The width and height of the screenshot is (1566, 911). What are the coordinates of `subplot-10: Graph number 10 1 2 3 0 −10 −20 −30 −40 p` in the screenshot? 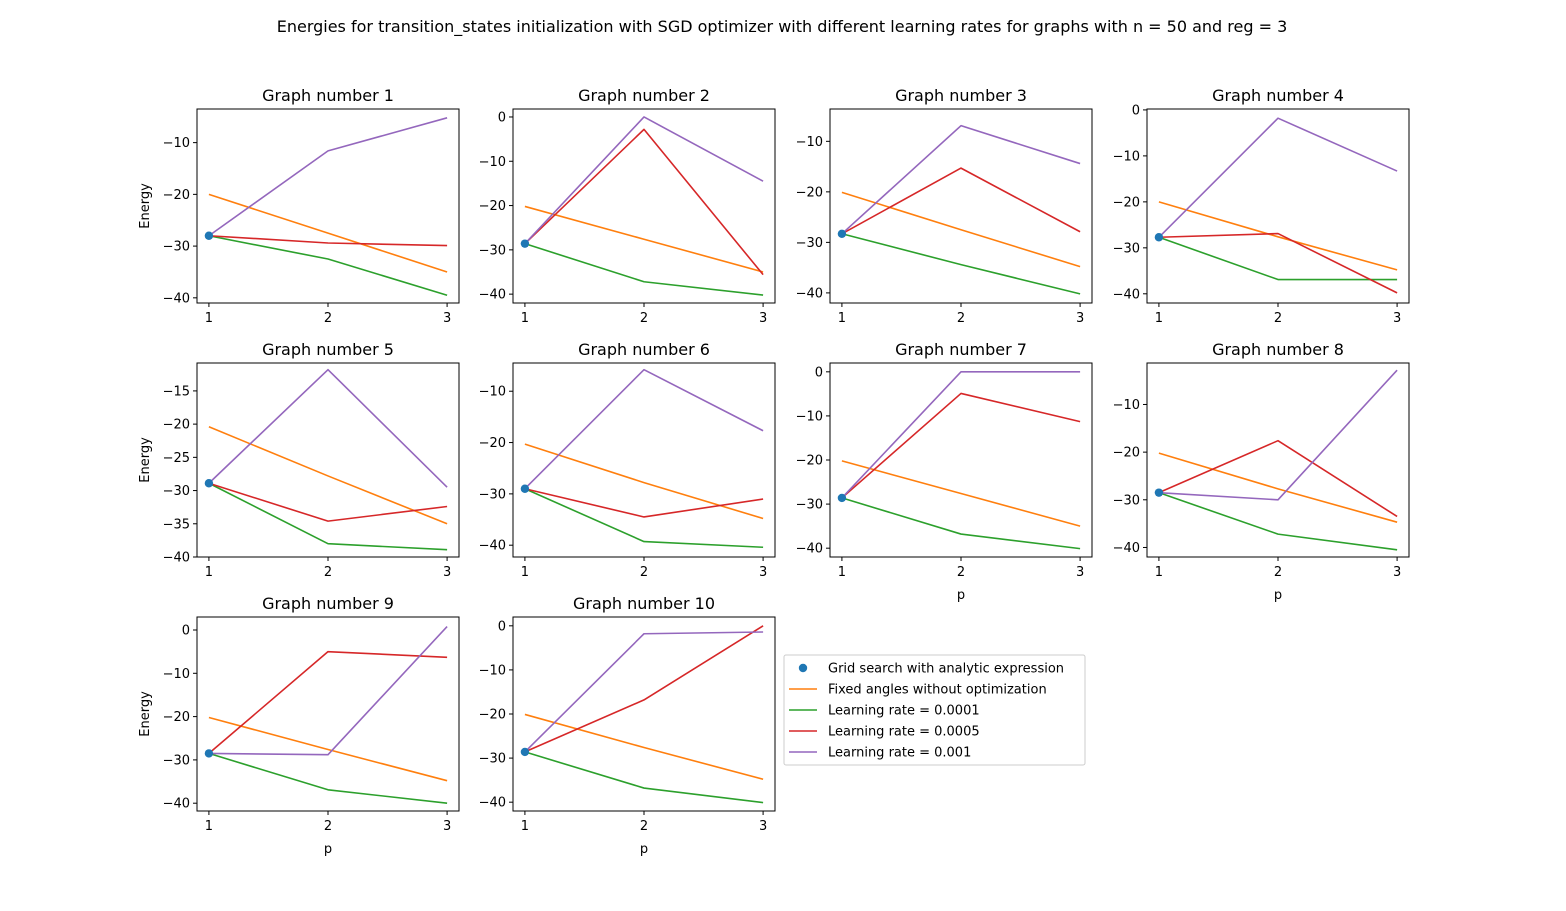 It's located at (627, 725).